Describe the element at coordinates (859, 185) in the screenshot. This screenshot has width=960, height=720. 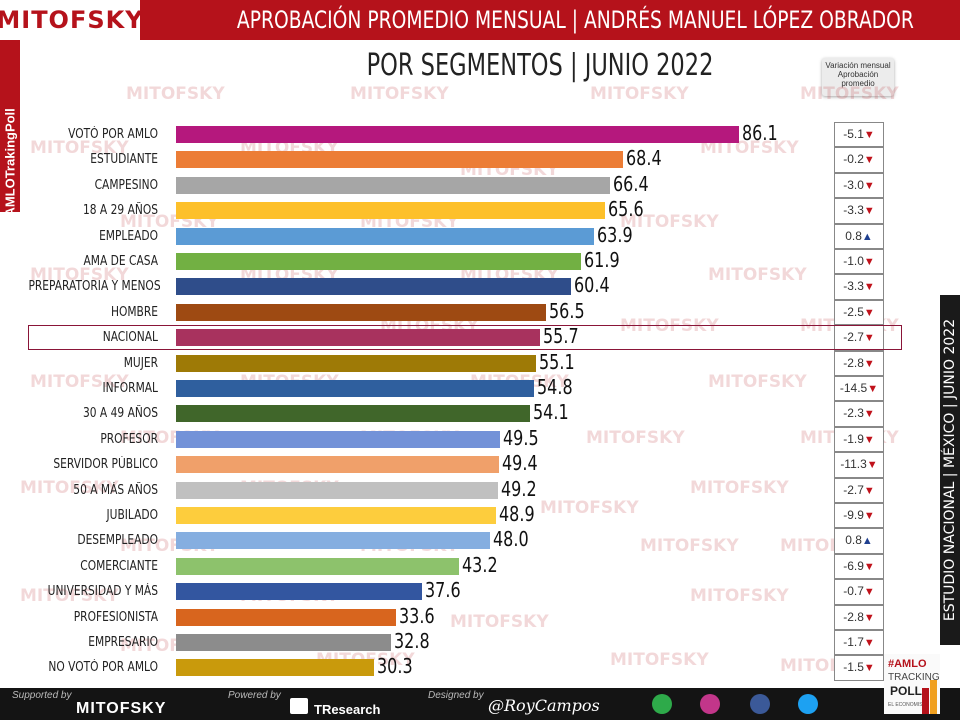
I see `variation-cell: -3.0▼` at that location.